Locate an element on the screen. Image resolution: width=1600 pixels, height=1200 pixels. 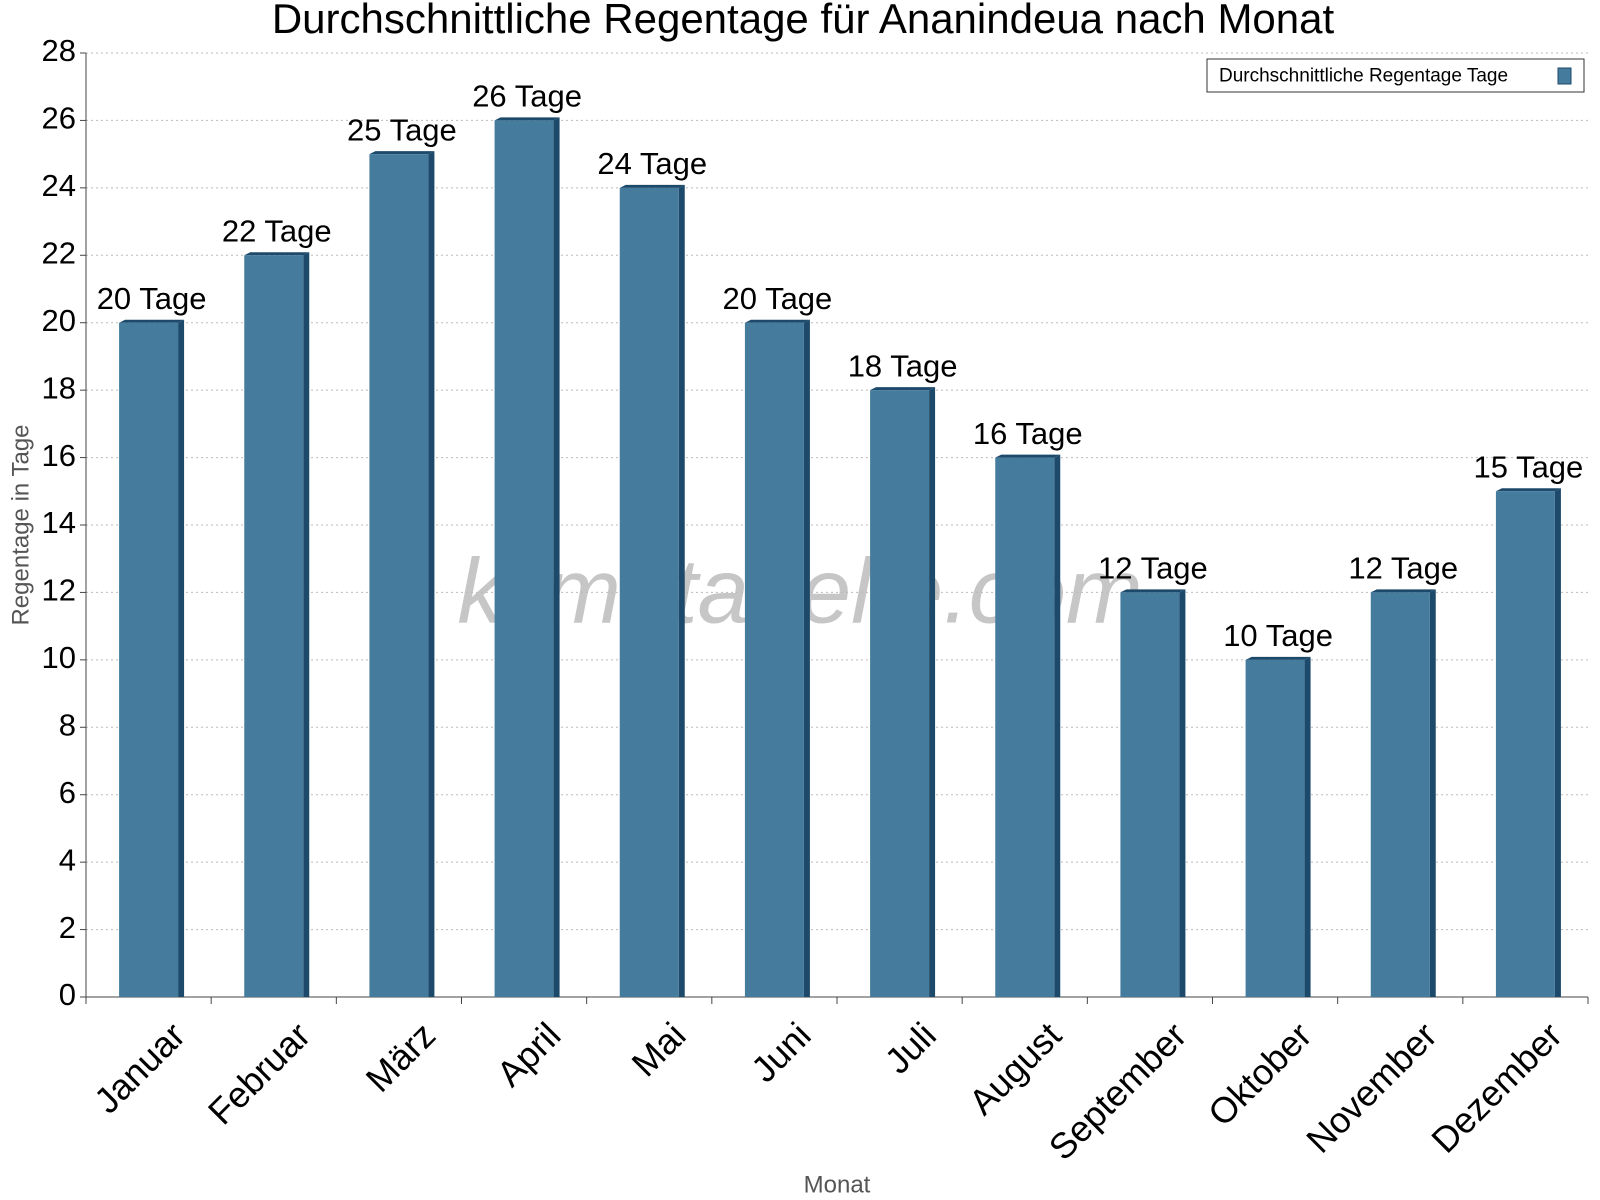
legend-box is located at coordinates (1395, 75).